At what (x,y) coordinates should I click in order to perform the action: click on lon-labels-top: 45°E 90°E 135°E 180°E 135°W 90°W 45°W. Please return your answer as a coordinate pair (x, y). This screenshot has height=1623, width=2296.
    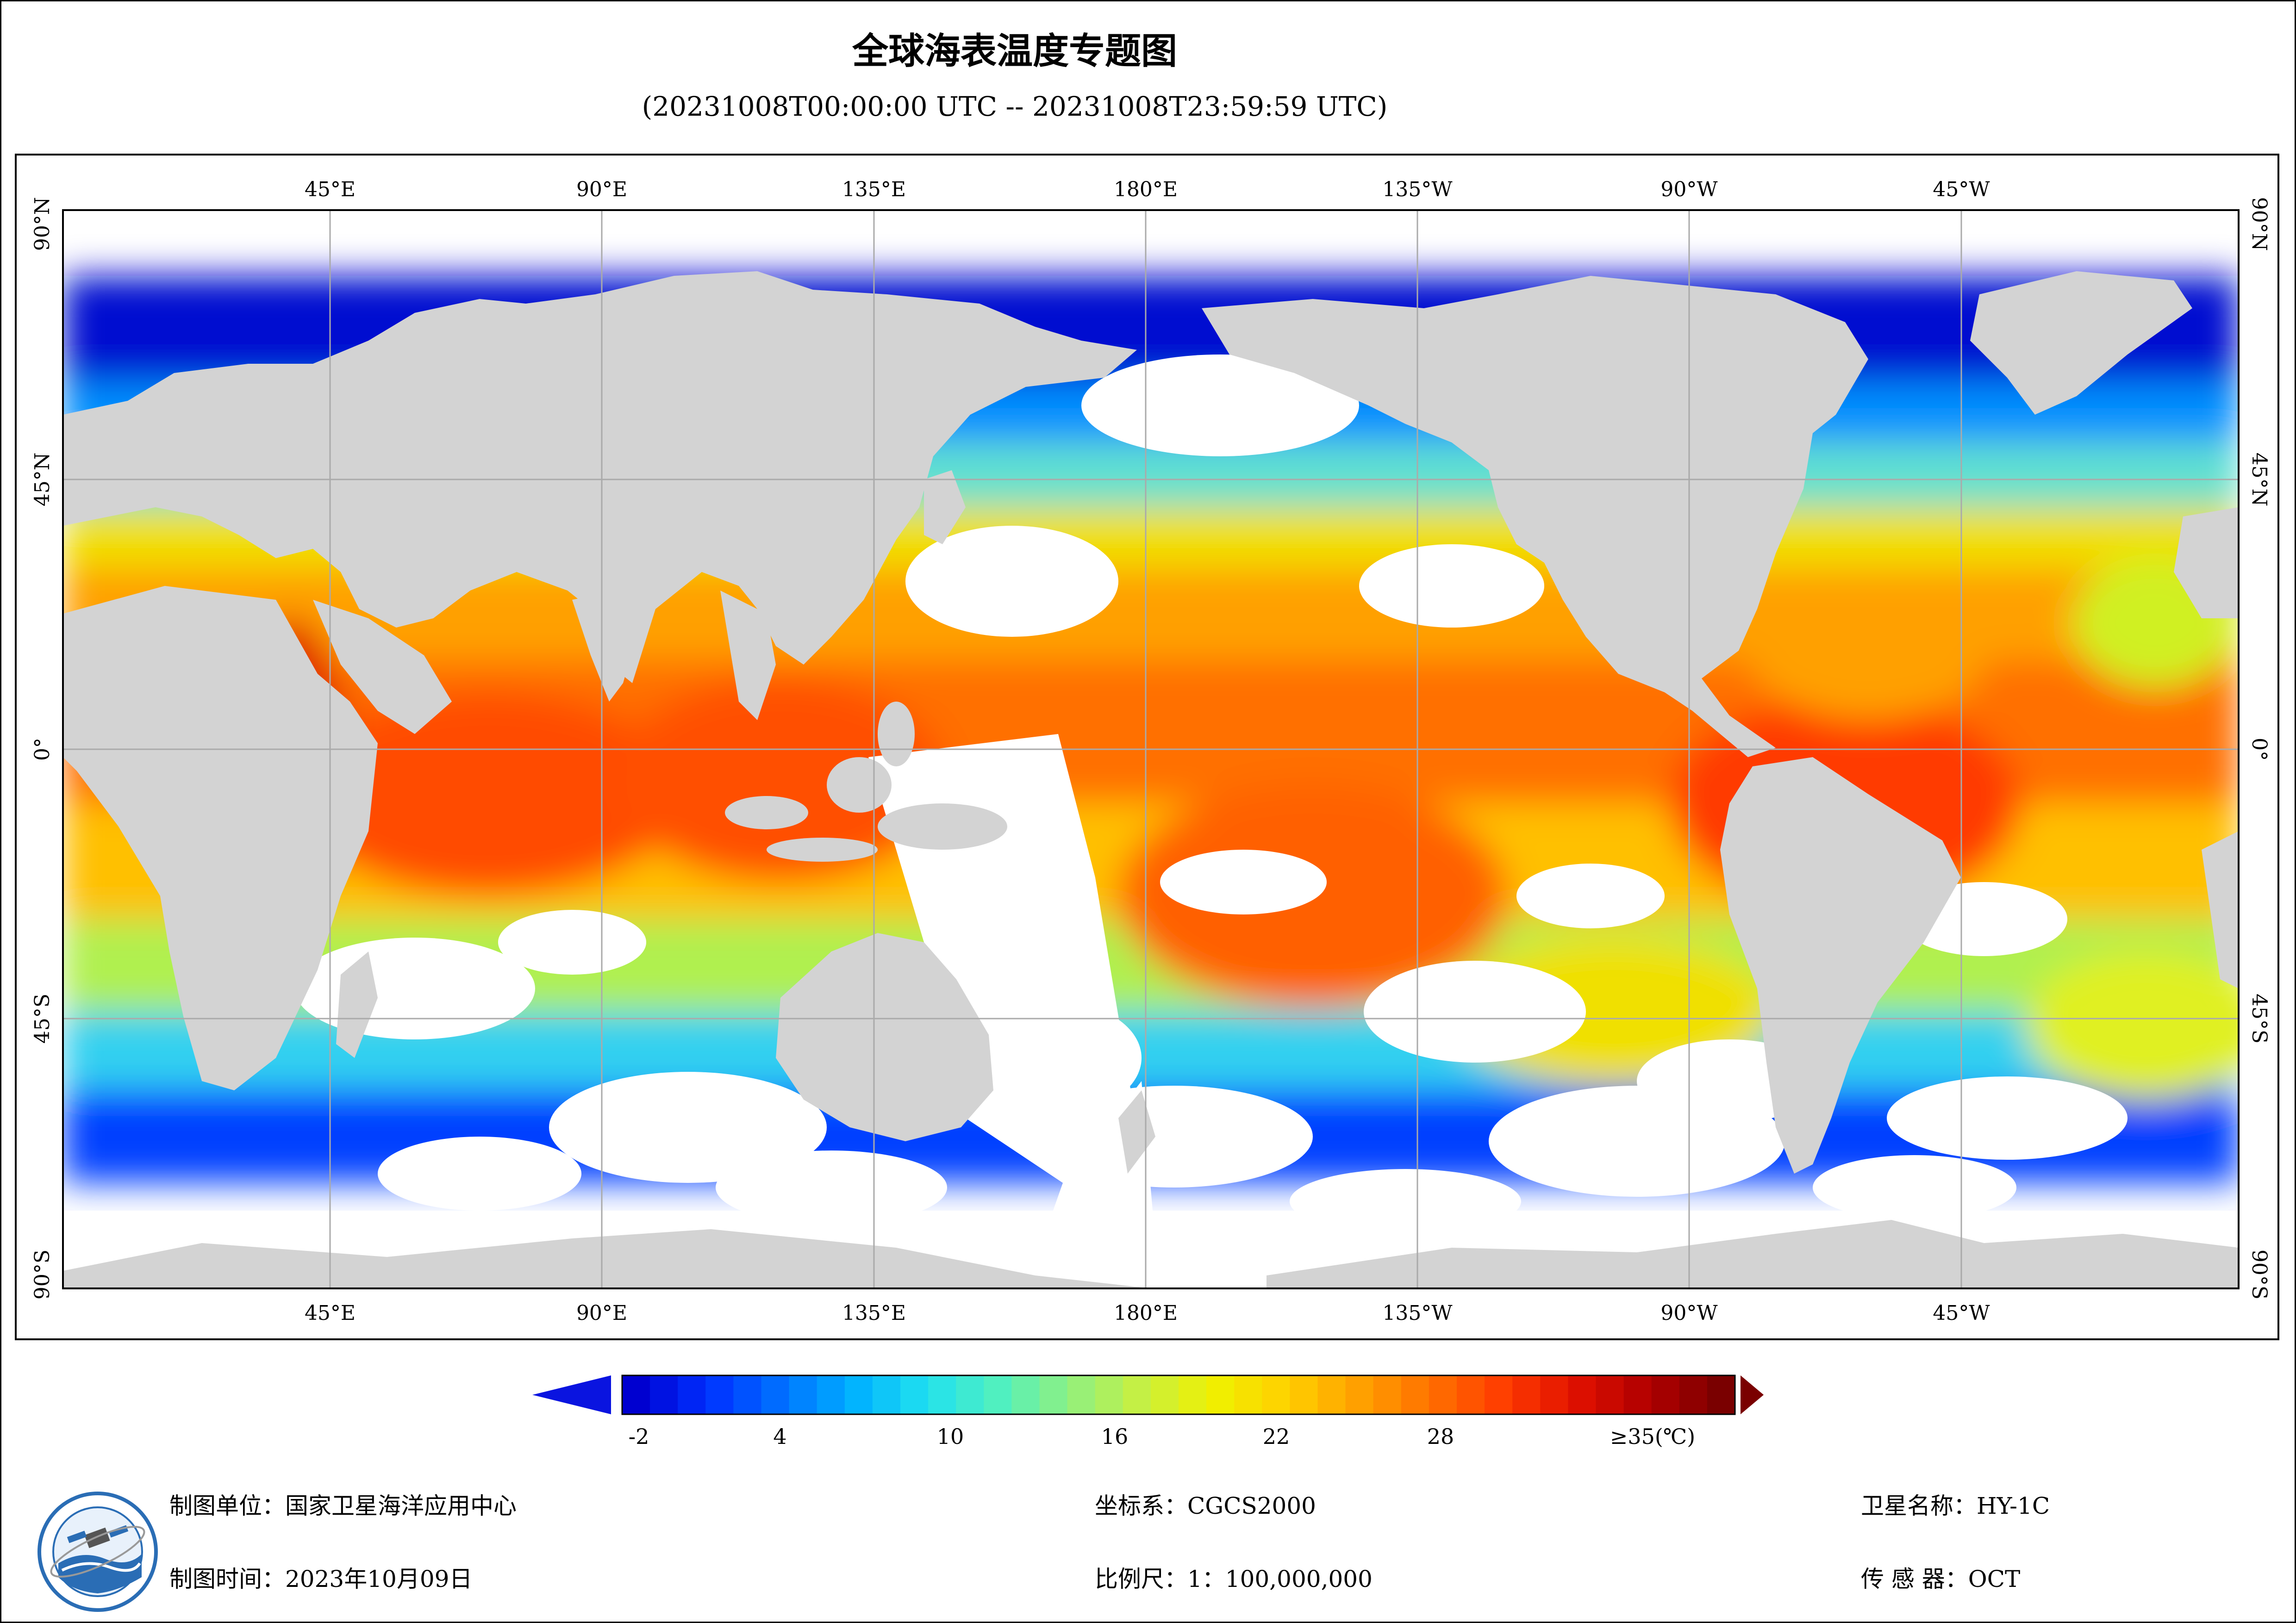
    Looking at the image, I should click on (1147, 189).